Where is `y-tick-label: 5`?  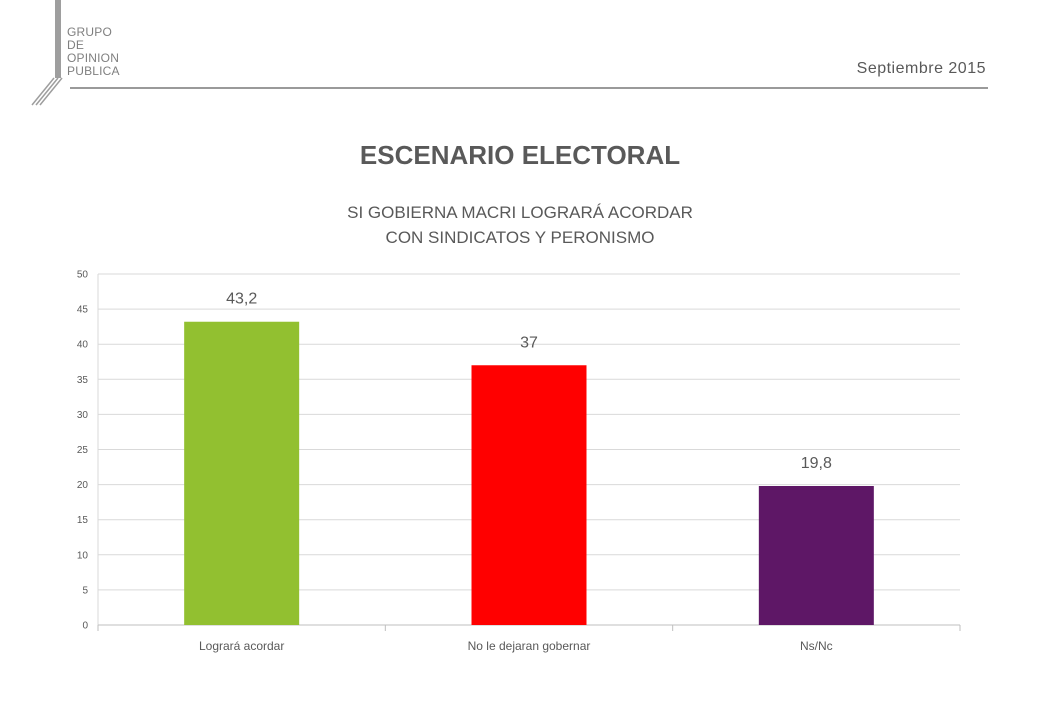 y-tick-label: 5 is located at coordinates (85, 590).